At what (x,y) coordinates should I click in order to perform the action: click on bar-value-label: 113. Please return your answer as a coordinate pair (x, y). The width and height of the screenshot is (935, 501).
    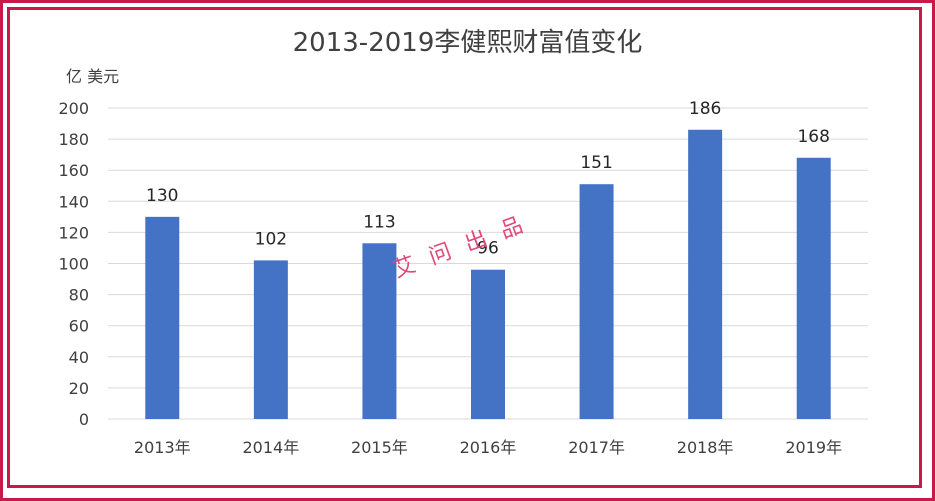
    Looking at the image, I should click on (379, 222).